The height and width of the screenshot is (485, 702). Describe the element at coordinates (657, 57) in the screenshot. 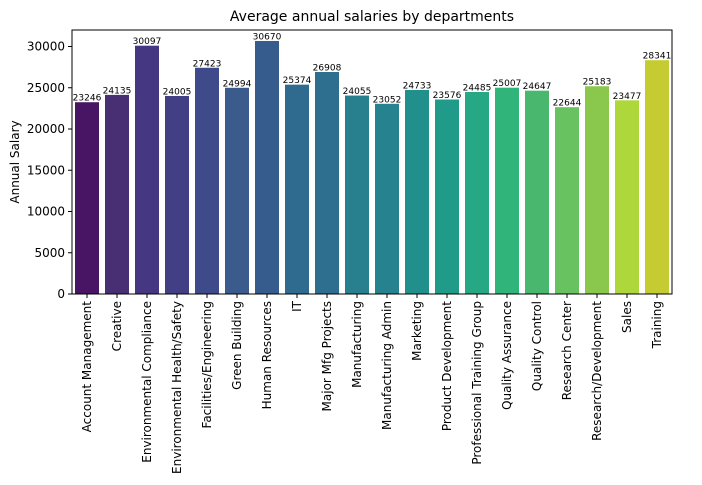

I see `data-label-19: 28341` at that location.